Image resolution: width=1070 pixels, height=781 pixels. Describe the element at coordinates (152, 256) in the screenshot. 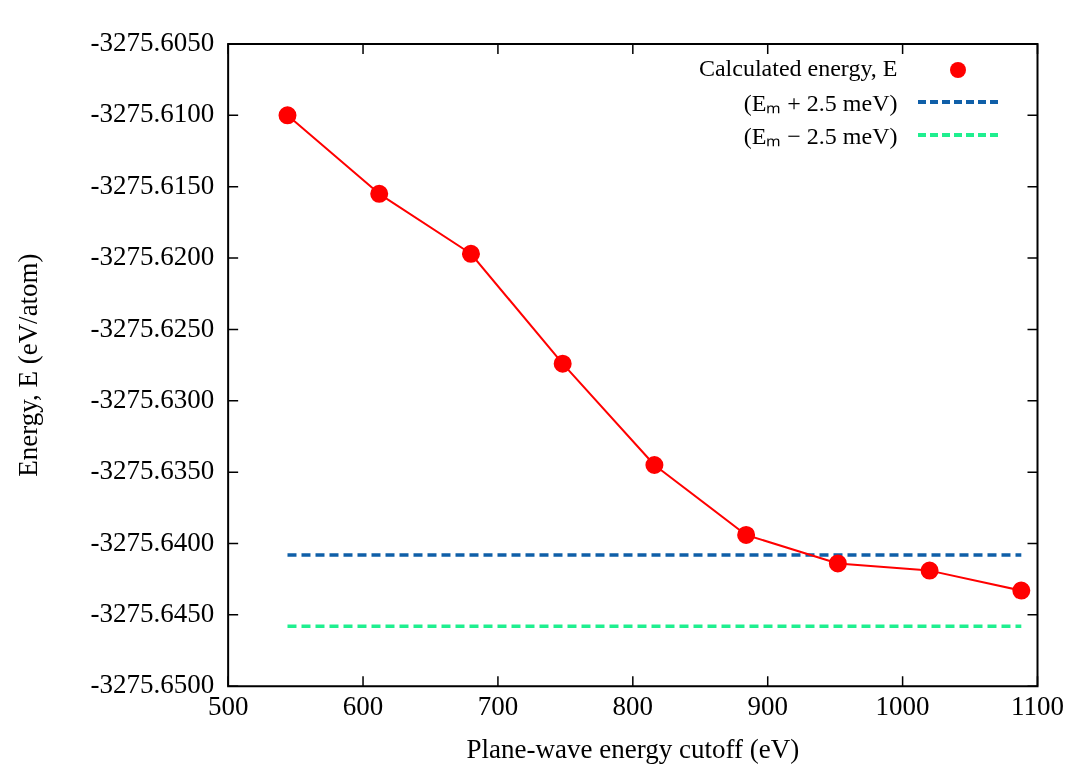

I see `y-tick-label: -3275.6200` at that location.